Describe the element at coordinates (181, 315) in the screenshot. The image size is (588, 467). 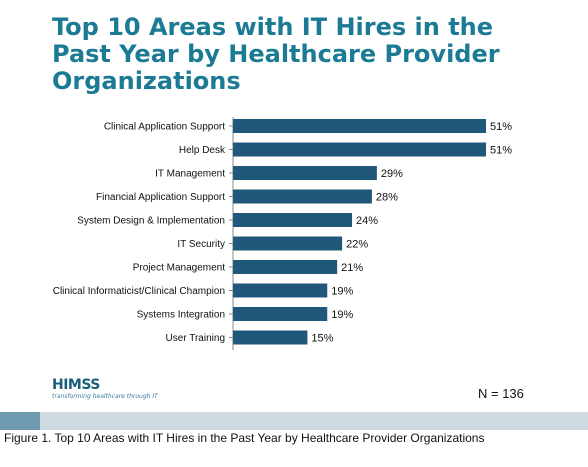
I see `category-label: Systems Integration` at that location.